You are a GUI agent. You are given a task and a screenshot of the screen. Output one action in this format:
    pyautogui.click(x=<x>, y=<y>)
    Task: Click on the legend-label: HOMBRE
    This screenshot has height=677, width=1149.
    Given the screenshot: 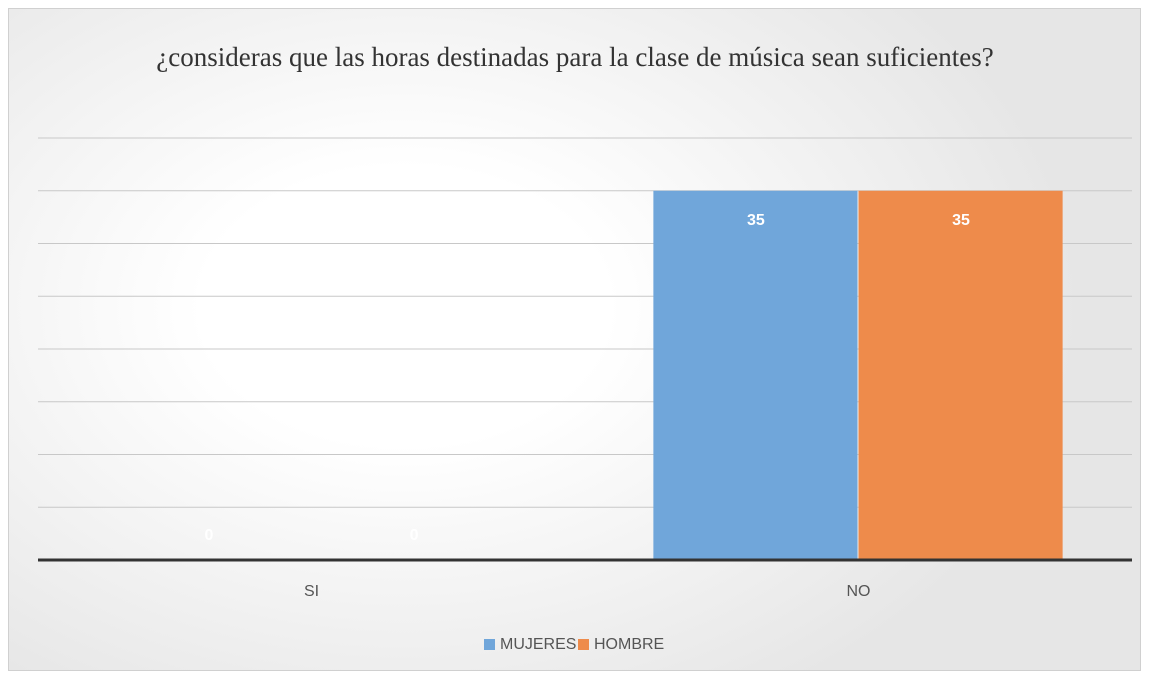 What is the action you would take?
    pyautogui.click(x=629, y=644)
    